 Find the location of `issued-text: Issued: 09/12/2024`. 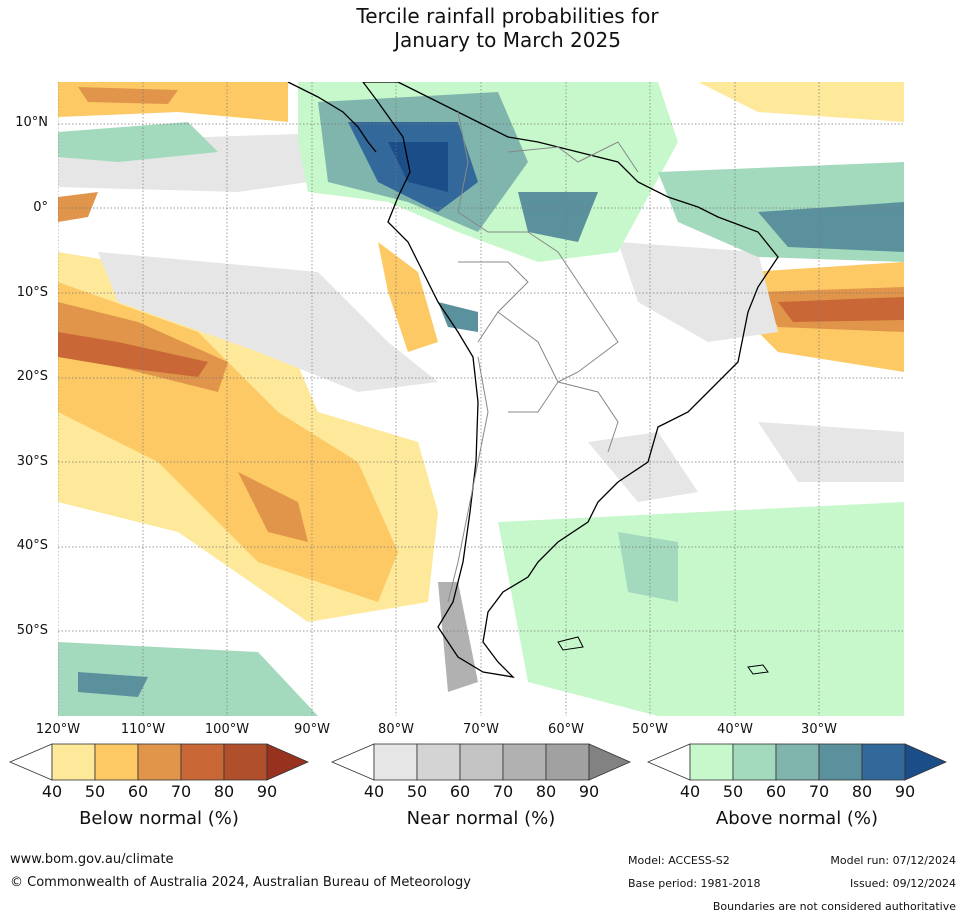

issued-text: Issued: 09/12/2024 is located at coordinates (902, 883).